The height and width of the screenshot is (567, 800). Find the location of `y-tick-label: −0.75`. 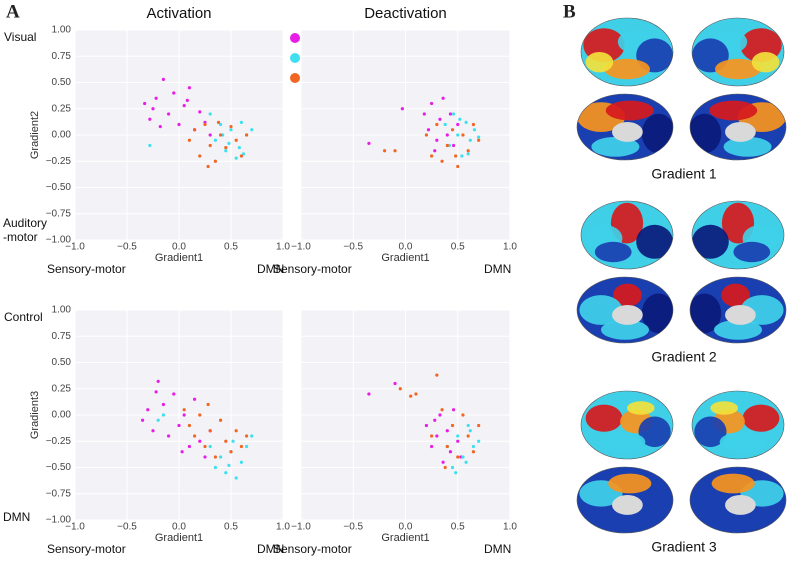

y-tick-label: −0.75 is located at coordinates (59, 213).